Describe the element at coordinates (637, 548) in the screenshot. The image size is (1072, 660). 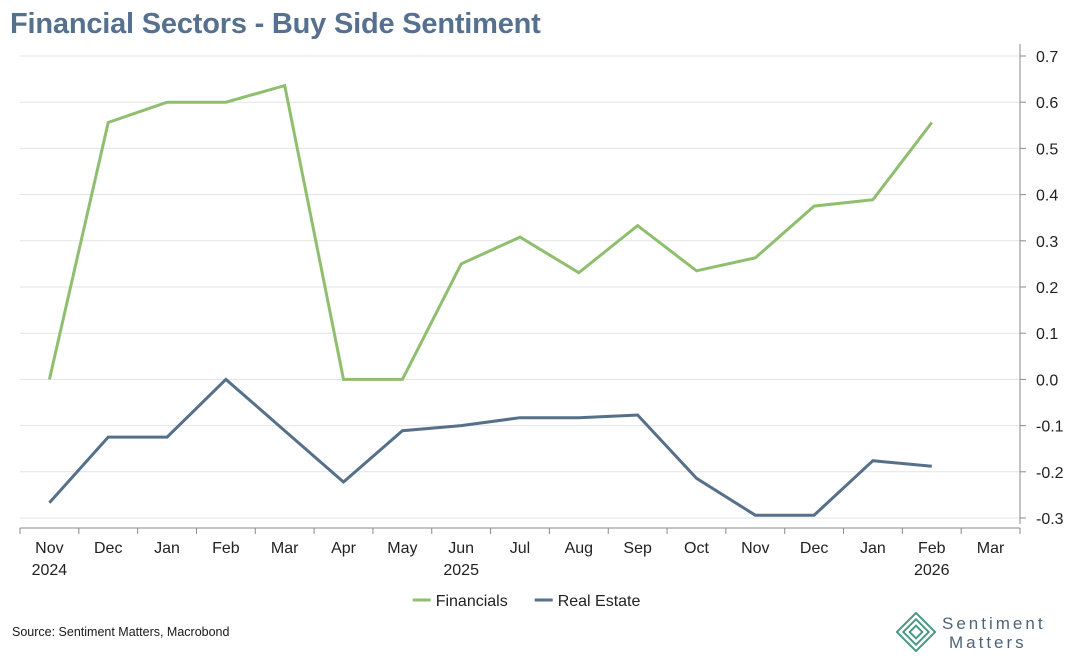
I see `x-tick-label: Sep` at that location.